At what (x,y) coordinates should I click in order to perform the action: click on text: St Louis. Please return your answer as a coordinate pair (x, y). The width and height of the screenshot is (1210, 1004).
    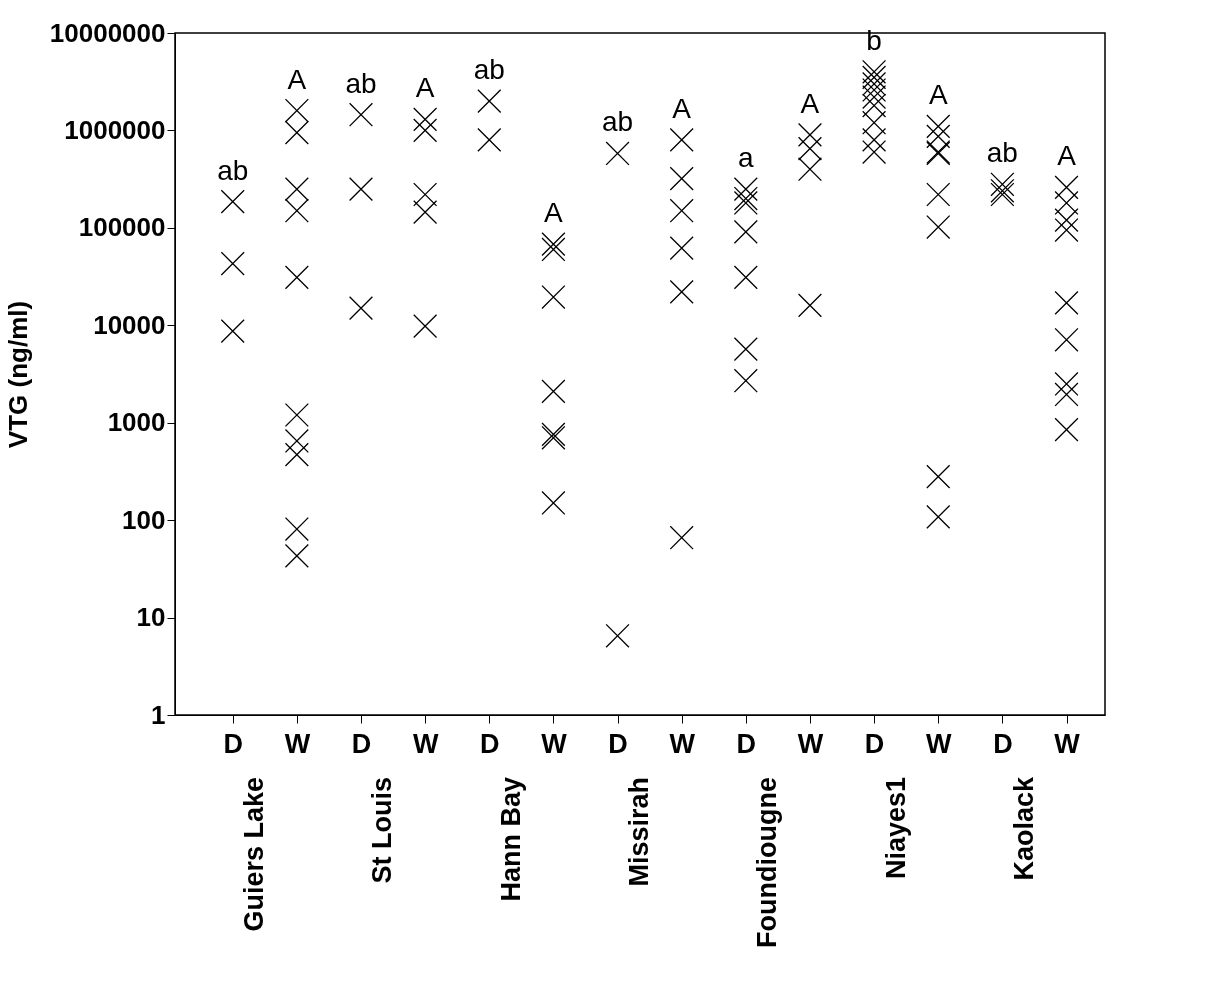
    Looking at the image, I should click on (382, 830).